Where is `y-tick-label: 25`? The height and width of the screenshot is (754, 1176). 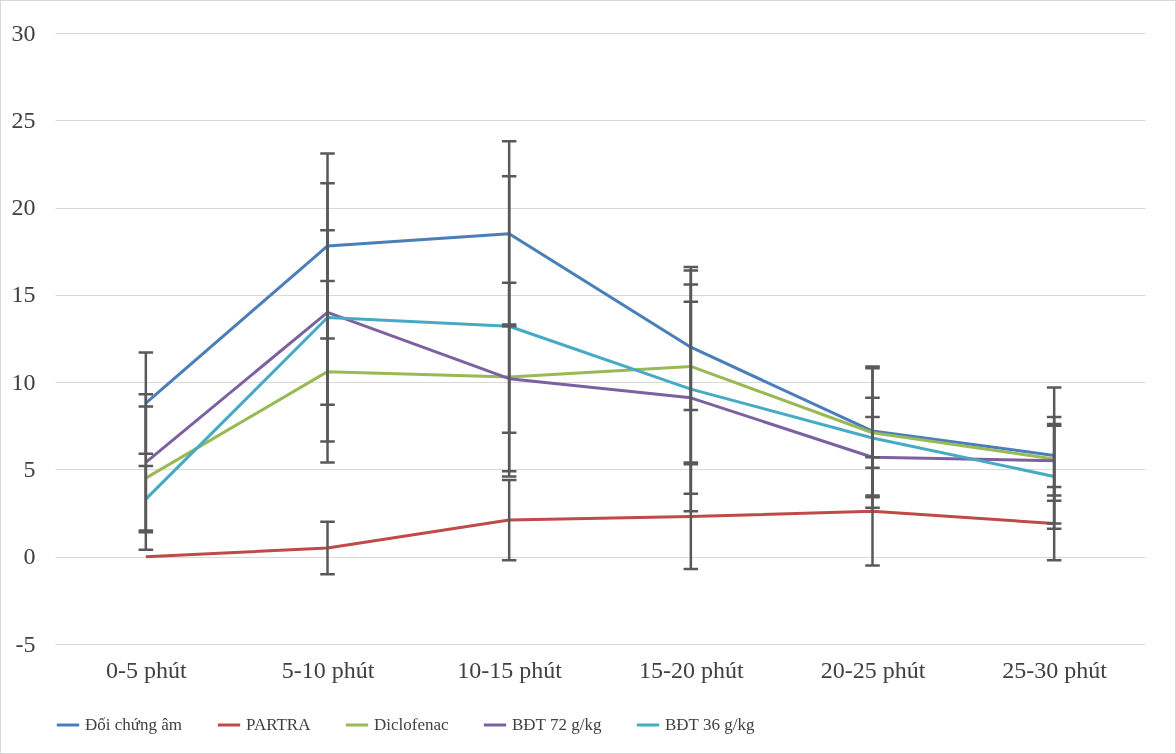 y-tick-label: 25 is located at coordinates (23, 119).